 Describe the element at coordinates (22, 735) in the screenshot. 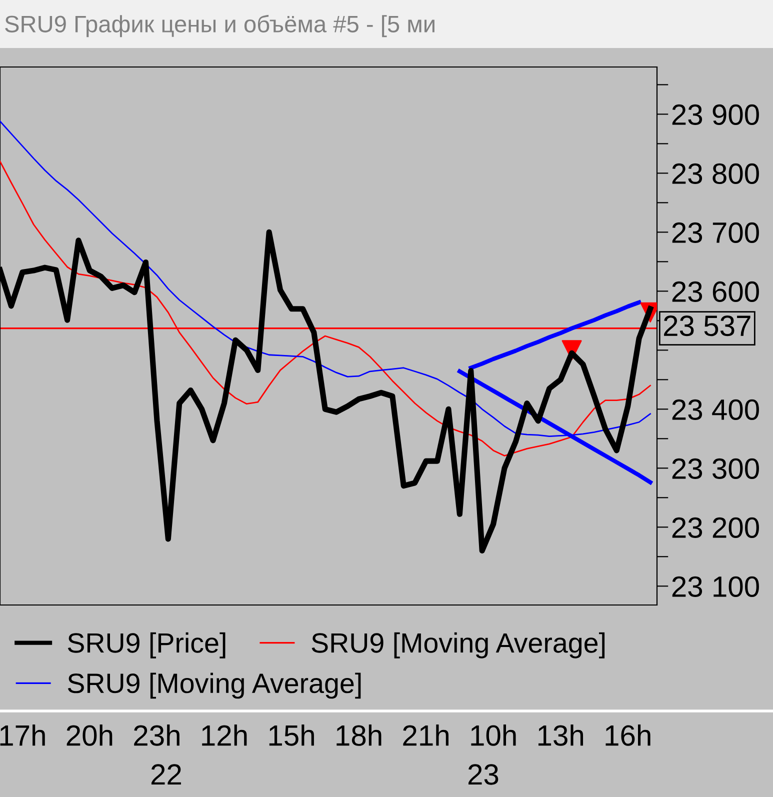

I see `x-tick-label: 17h` at that location.